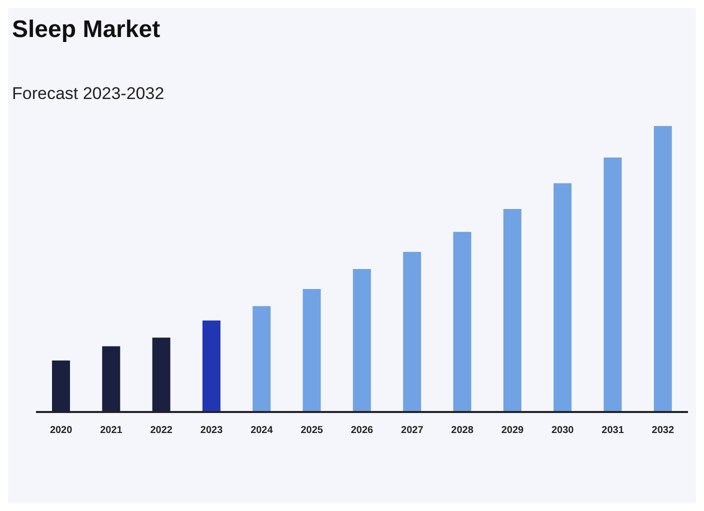 The image size is (704, 511). I want to click on x-tick-label: 2021, so click(111, 430).